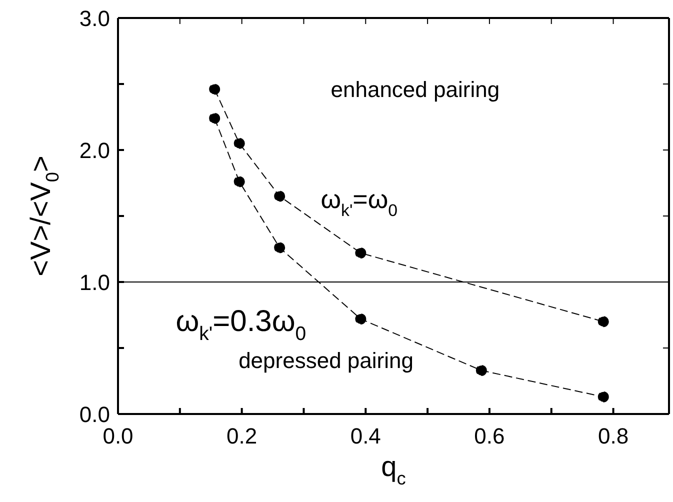  Describe the element at coordinates (94, 282) in the screenshot. I see `y-tick-label: 1.0` at that location.